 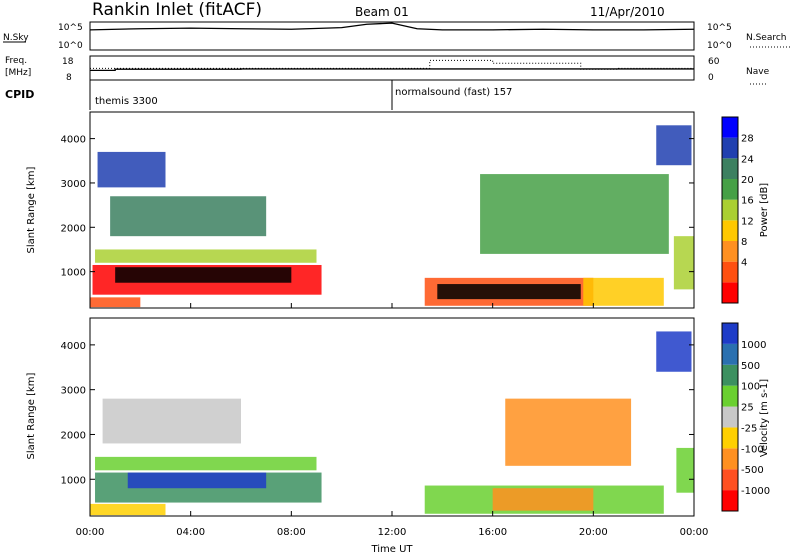 What do you see at coordinates (392, 64) in the screenshot?
I see `nave-series-line` at bounding box center [392, 64].